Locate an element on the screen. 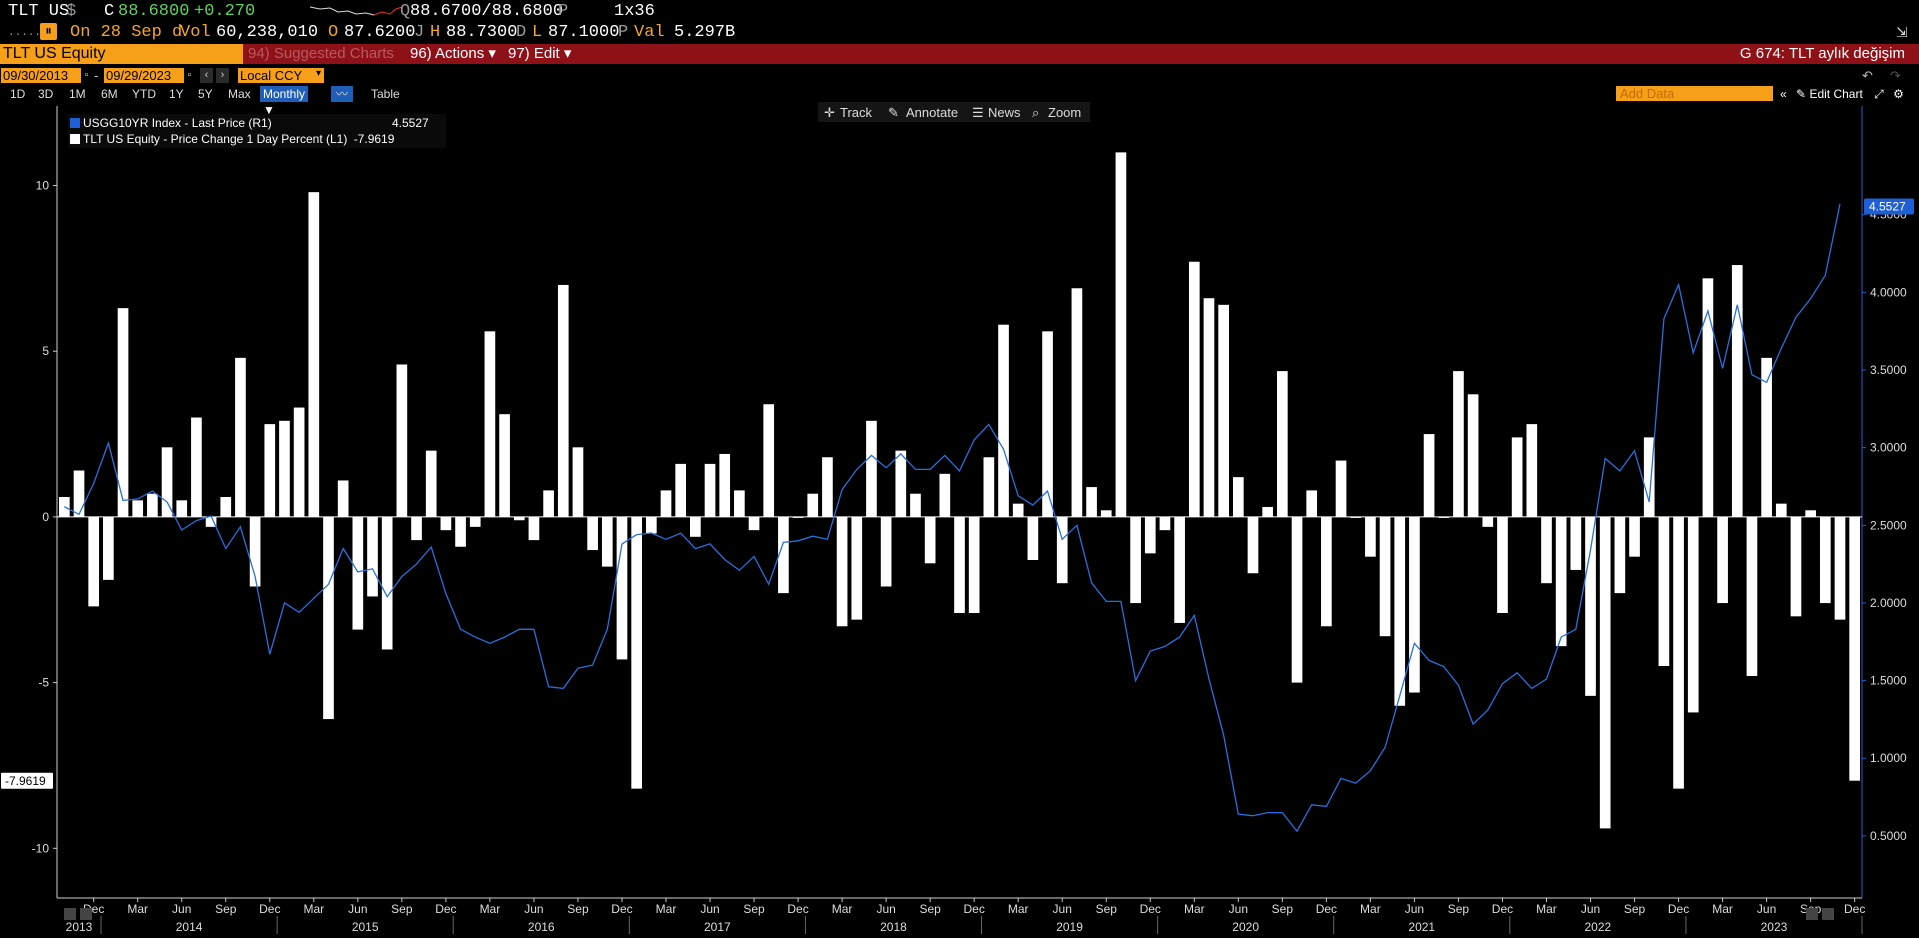 The width and height of the screenshot is (1919, 938). high-label: H is located at coordinates (435, 32).